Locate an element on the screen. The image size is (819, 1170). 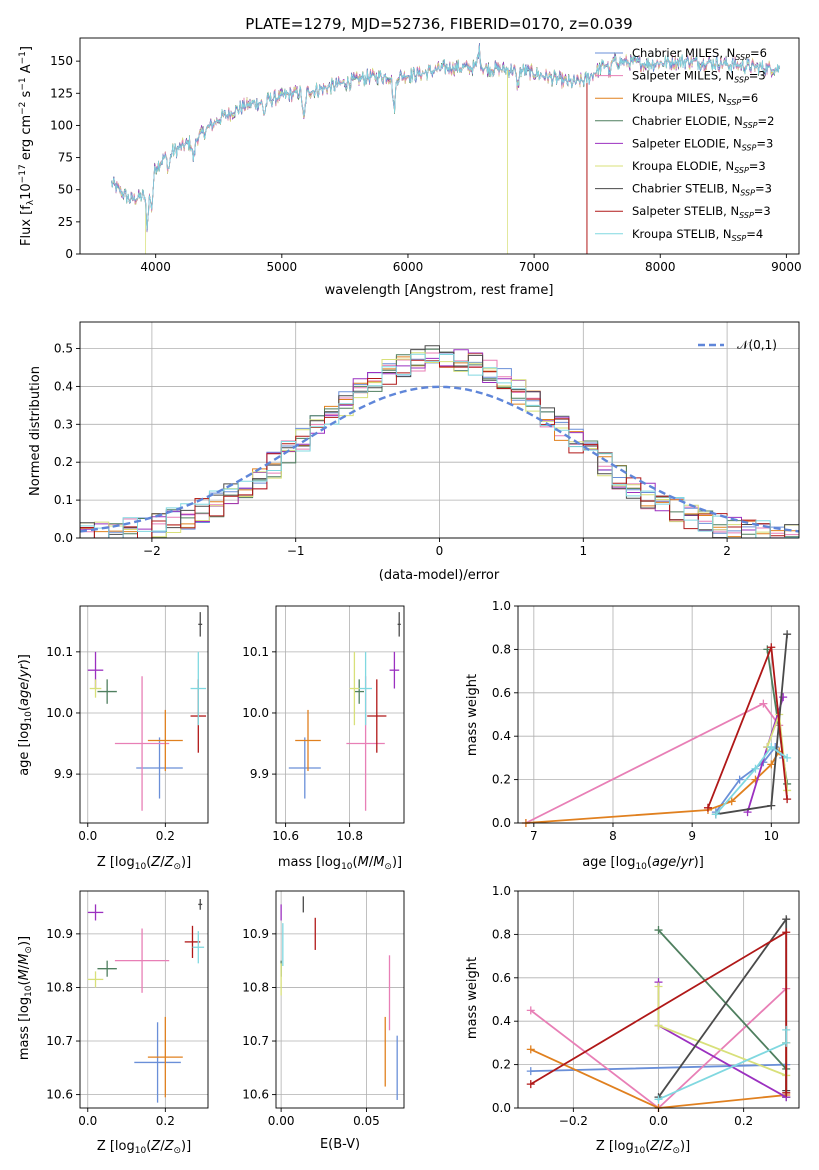
residuals-xlabel: (data-model)/error is located at coordinates (439, 575).